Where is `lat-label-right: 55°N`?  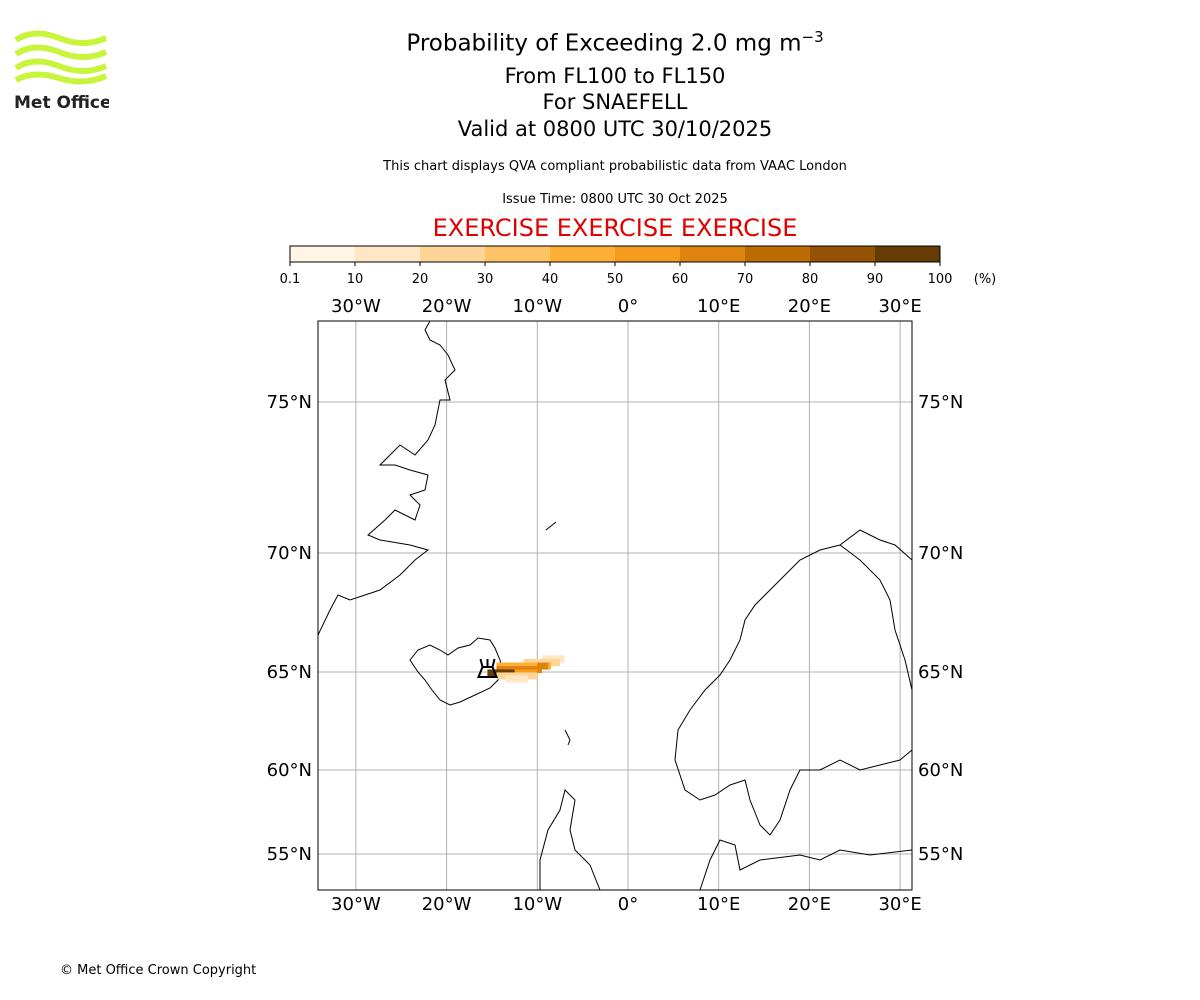
lat-label-right: 55°N is located at coordinates (940, 854).